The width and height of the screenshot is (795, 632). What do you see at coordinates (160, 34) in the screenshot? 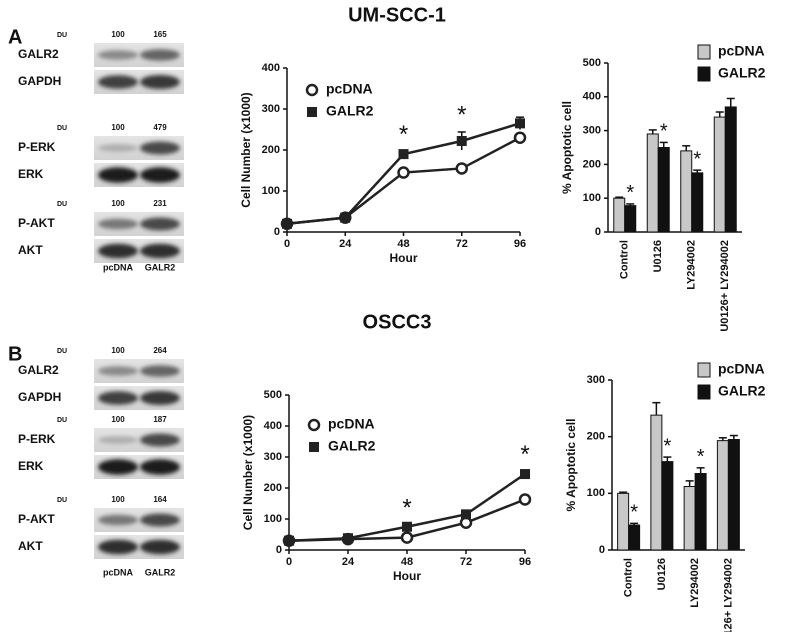
I see `du-value: 165` at bounding box center [160, 34].